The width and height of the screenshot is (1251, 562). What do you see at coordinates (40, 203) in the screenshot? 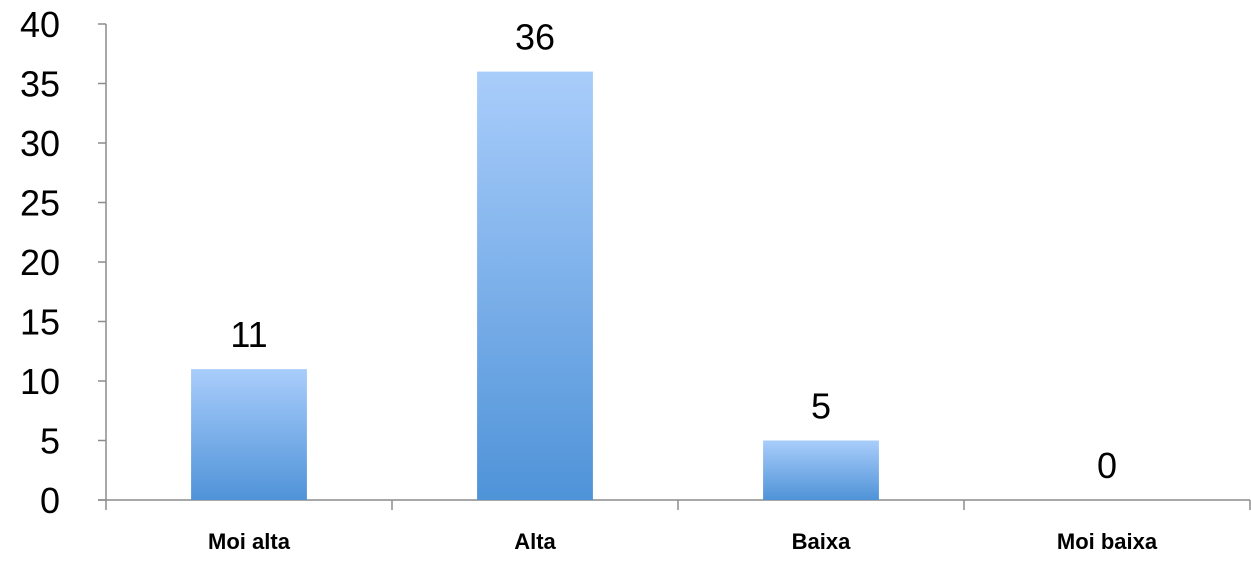
I see `y-tick-label: 25` at bounding box center [40, 203].